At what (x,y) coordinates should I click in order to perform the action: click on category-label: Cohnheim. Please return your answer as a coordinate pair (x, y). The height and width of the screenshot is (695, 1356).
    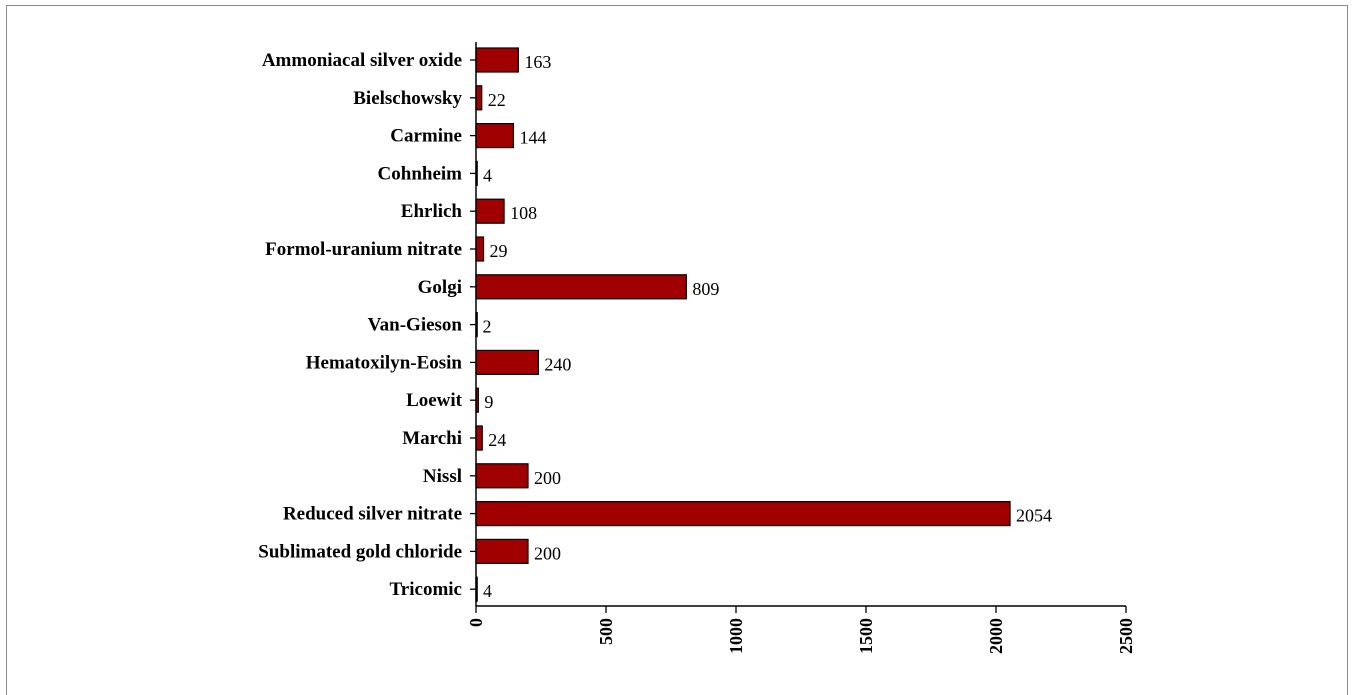
    Looking at the image, I should click on (420, 173).